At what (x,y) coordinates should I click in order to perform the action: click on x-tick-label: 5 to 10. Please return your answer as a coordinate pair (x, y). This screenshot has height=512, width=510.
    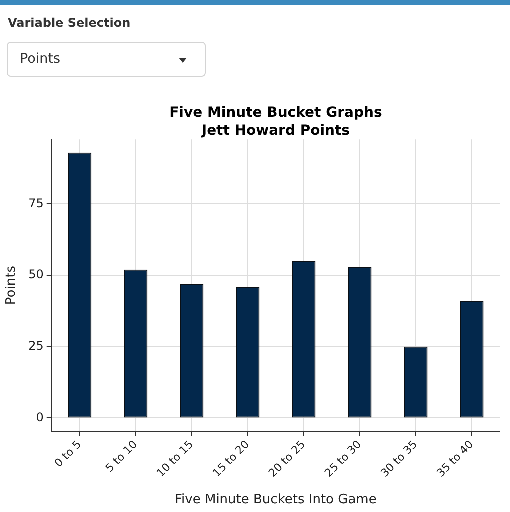
    Looking at the image, I should click on (121, 456).